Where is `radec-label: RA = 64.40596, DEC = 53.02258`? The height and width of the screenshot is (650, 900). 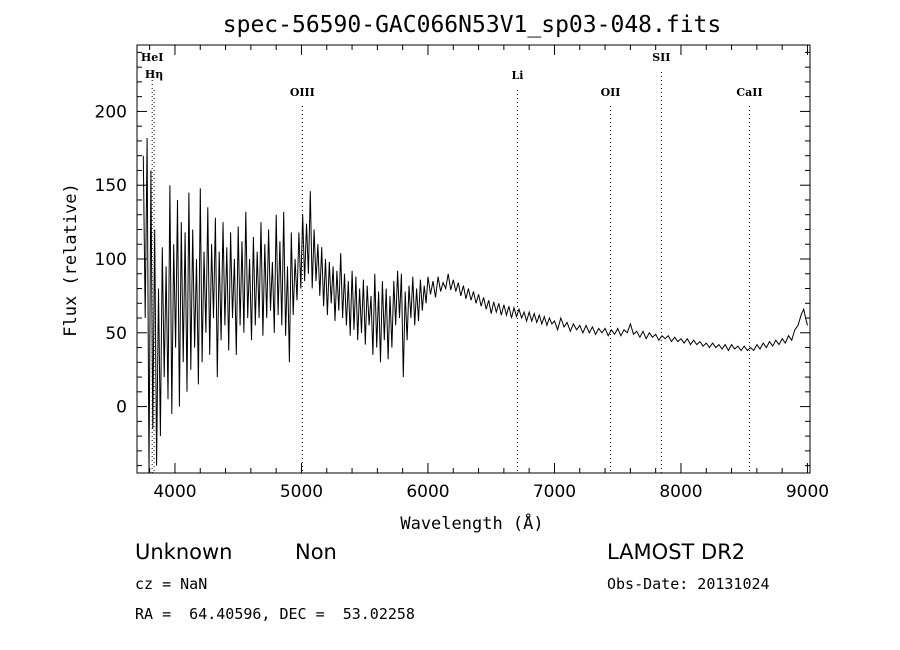
radec-label: RA = 64.40596, DEC = 53.02258 is located at coordinates (275, 614).